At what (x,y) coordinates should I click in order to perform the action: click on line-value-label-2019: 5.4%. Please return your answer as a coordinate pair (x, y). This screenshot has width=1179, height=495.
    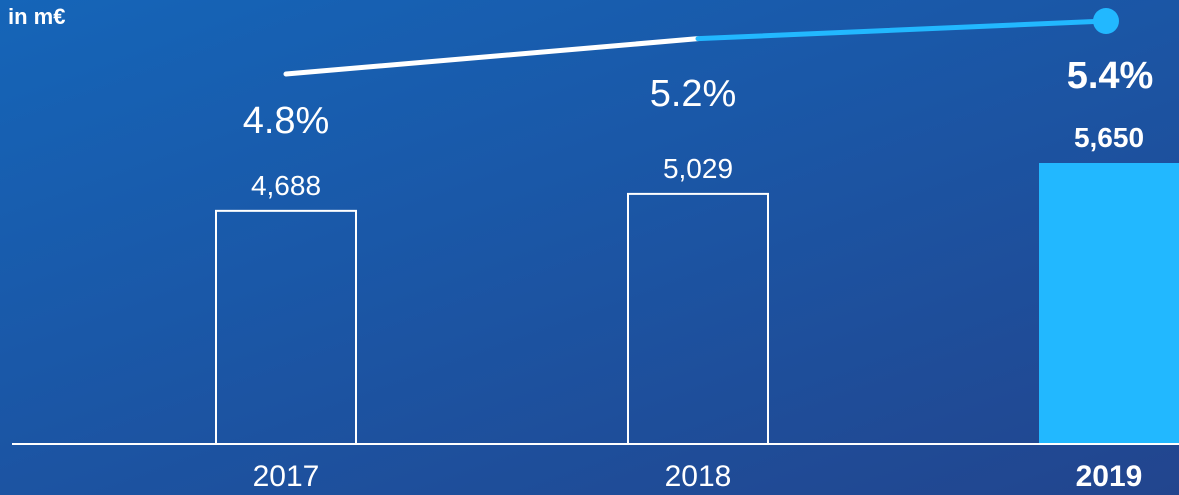
    Looking at the image, I should click on (1110, 76).